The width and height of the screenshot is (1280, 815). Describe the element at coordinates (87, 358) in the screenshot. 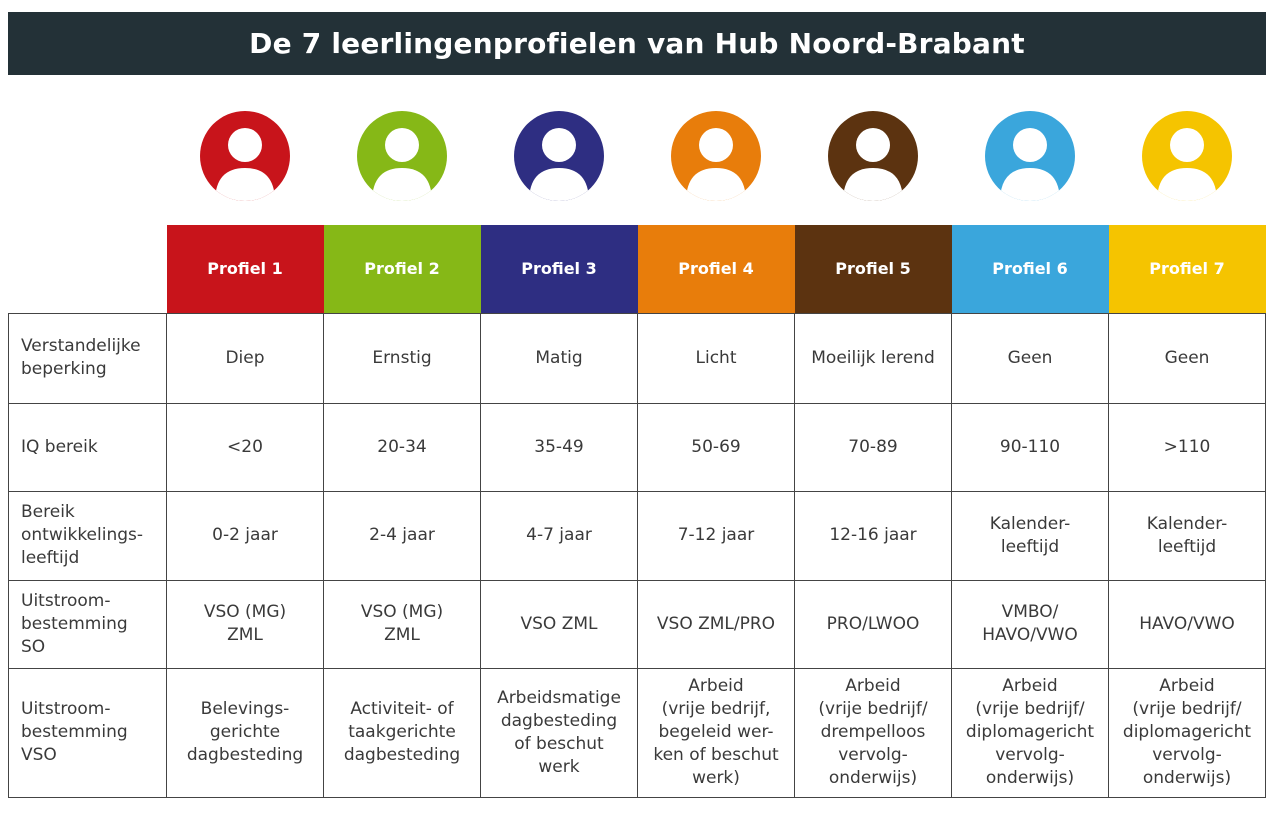

I see `row-label: Verstandelijke beperking` at that location.